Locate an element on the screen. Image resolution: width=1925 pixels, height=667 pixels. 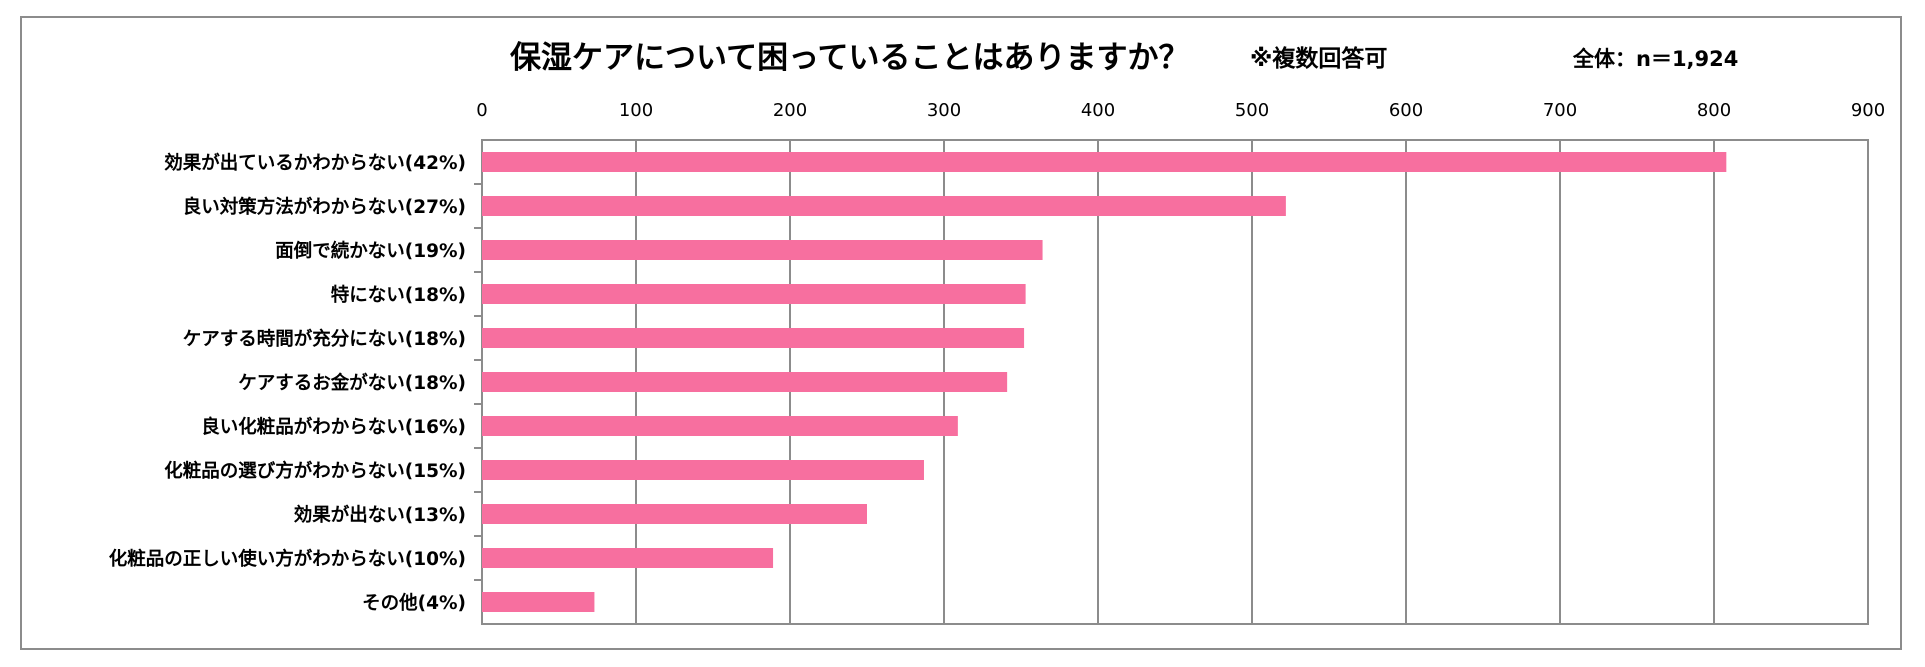
category-label: 効果が出ない(13%) is located at coordinates (380, 515).